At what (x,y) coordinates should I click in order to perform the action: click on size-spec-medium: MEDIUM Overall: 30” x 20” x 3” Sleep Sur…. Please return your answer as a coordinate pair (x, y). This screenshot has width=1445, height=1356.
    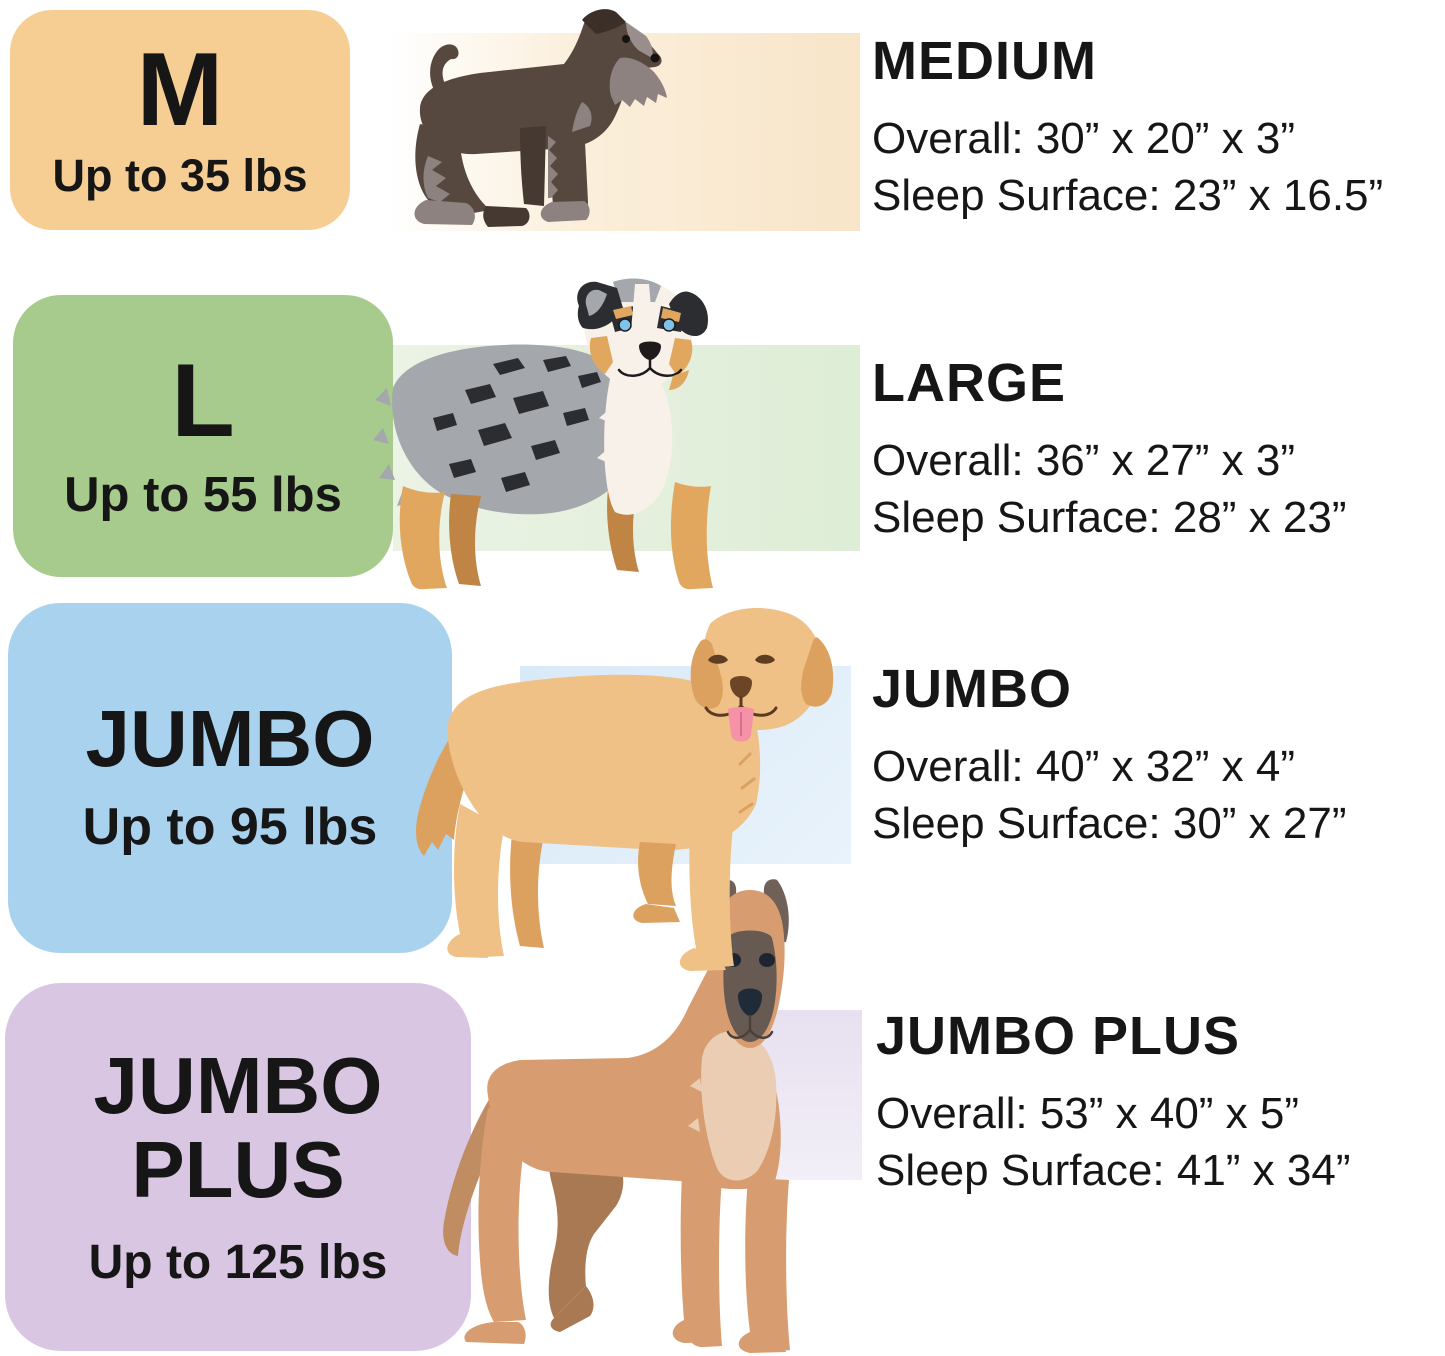
    Looking at the image, I should click on (1127, 127).